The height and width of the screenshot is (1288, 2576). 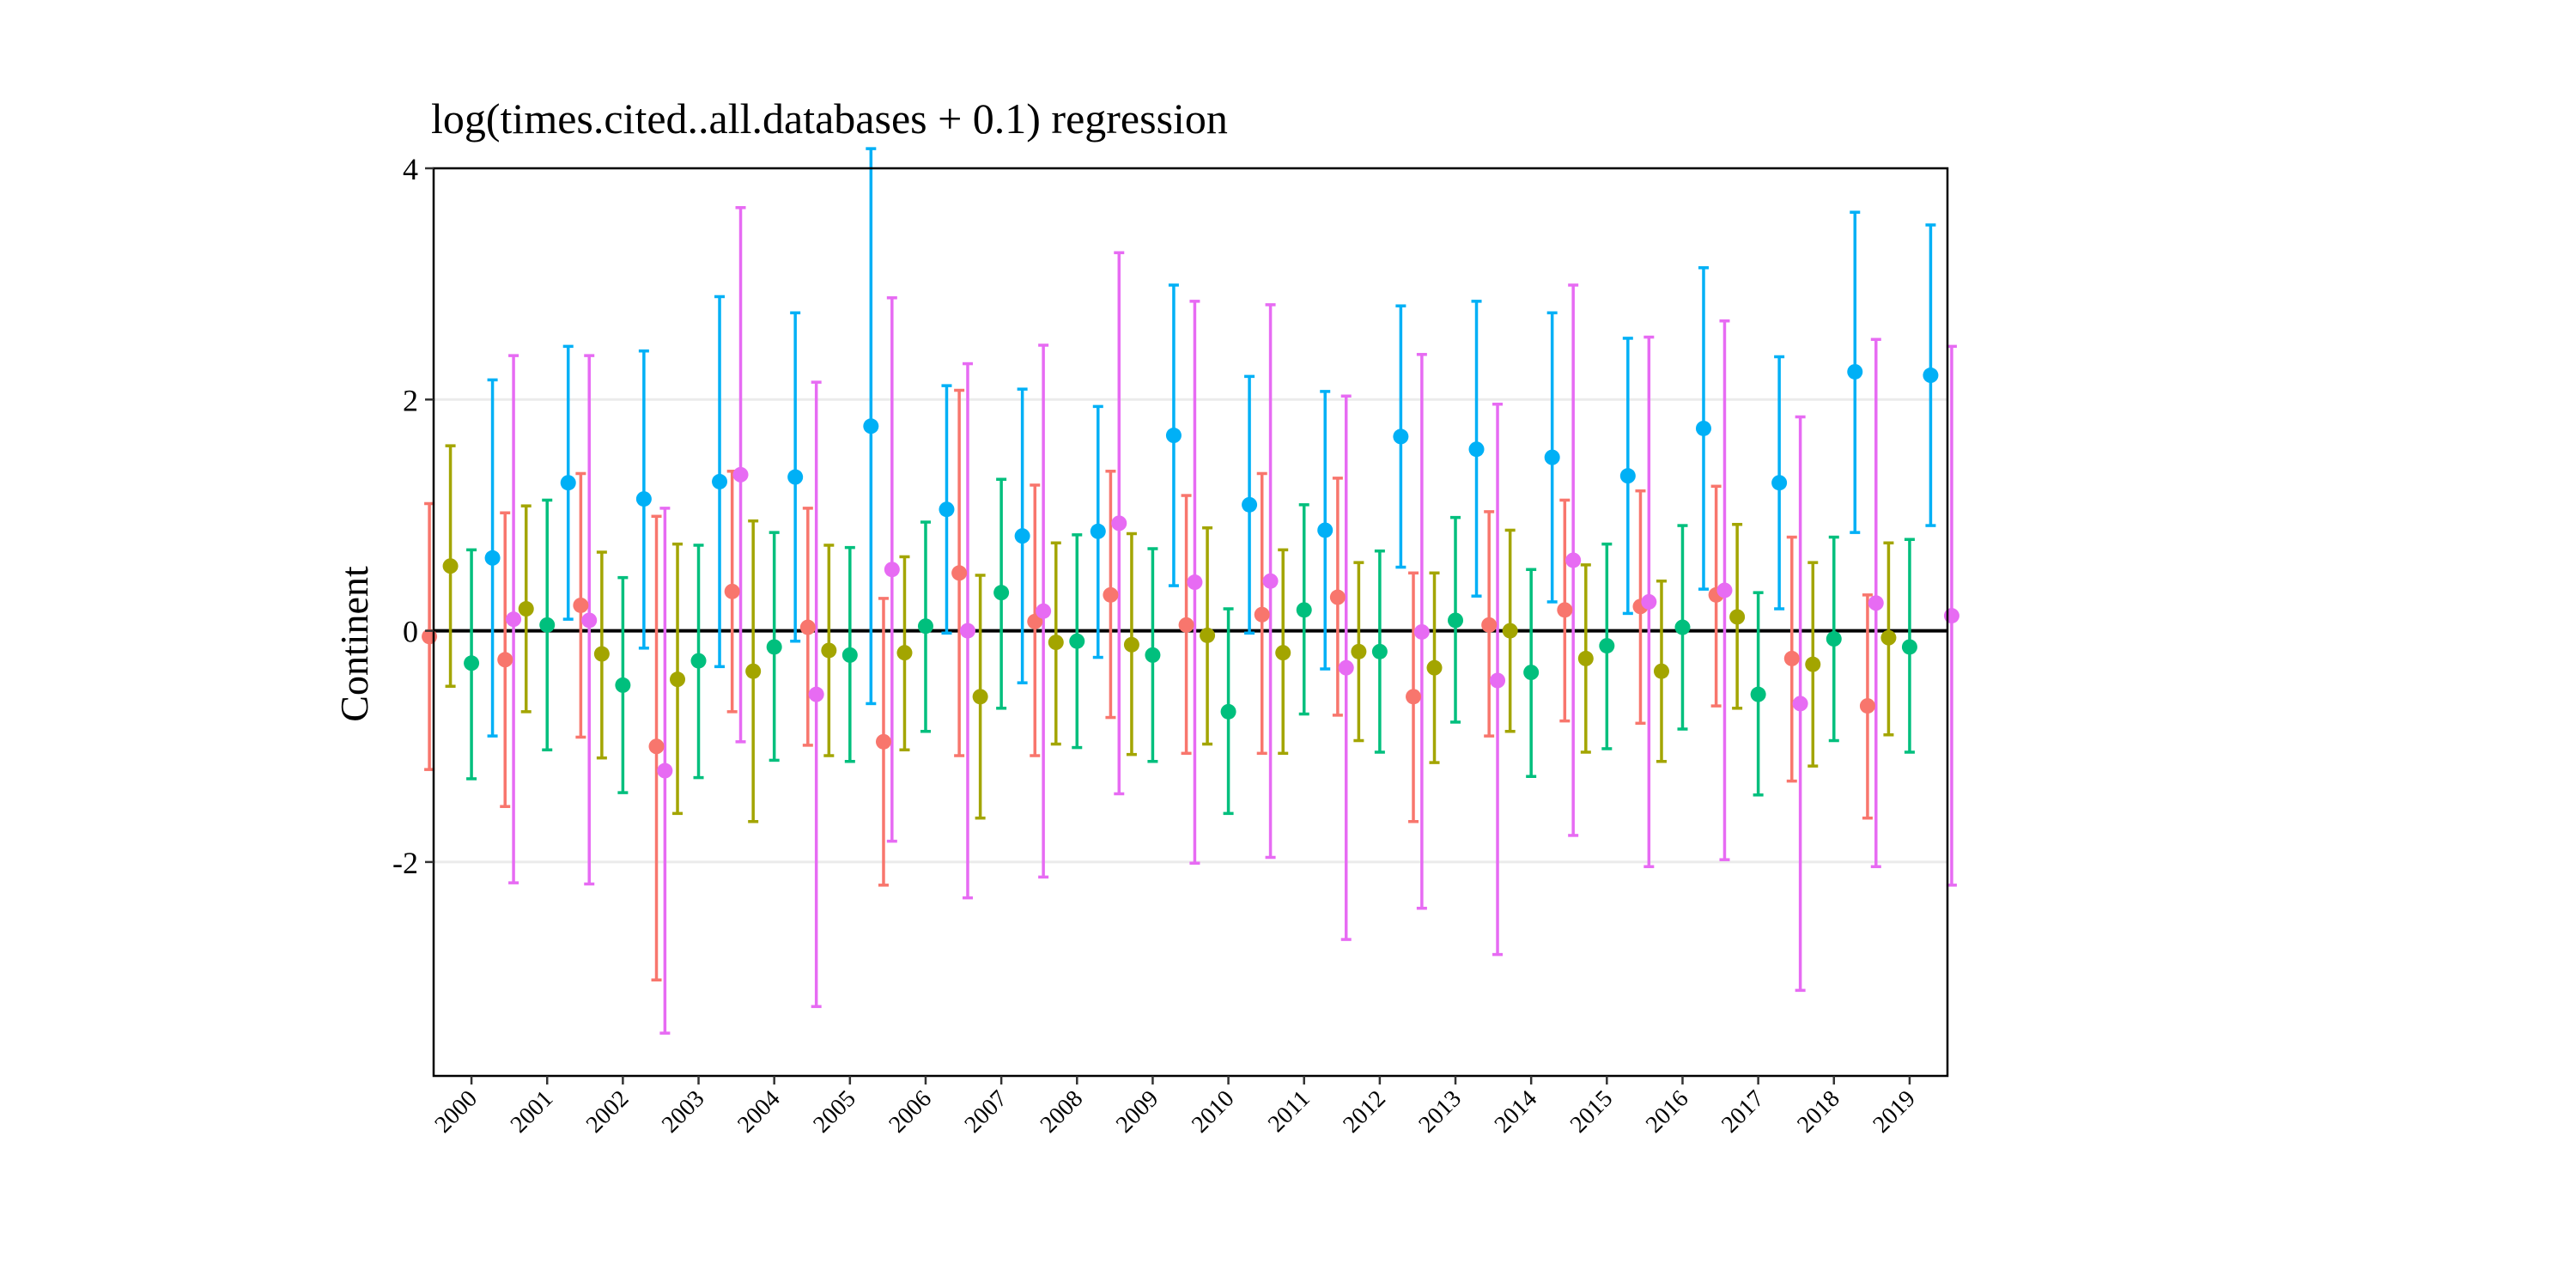 I want to click on x-tick-label: 2007, so click(x=987, y=1112).